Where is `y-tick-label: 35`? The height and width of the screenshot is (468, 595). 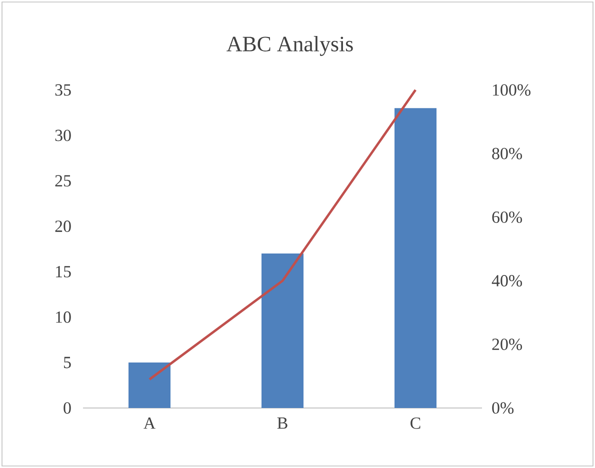
y-tick-label: 35 is located at coordinates (63, 90).